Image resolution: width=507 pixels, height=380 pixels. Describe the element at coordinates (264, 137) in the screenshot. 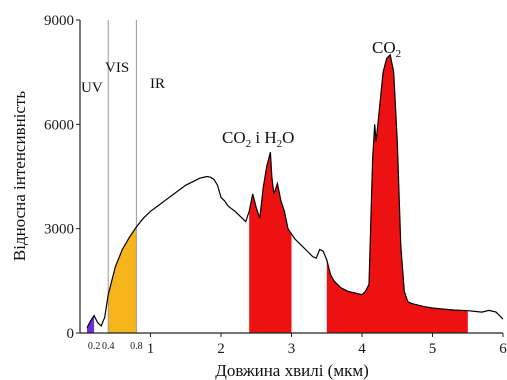

I see `annotation-co2-h2o-mid: і H` at that location.